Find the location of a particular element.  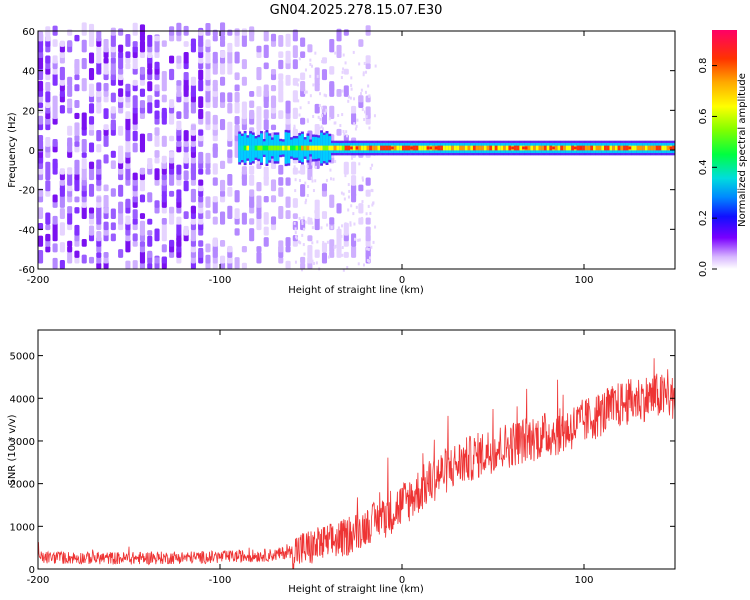

y-tick-label: 40 is located at coordinates (28, 72).